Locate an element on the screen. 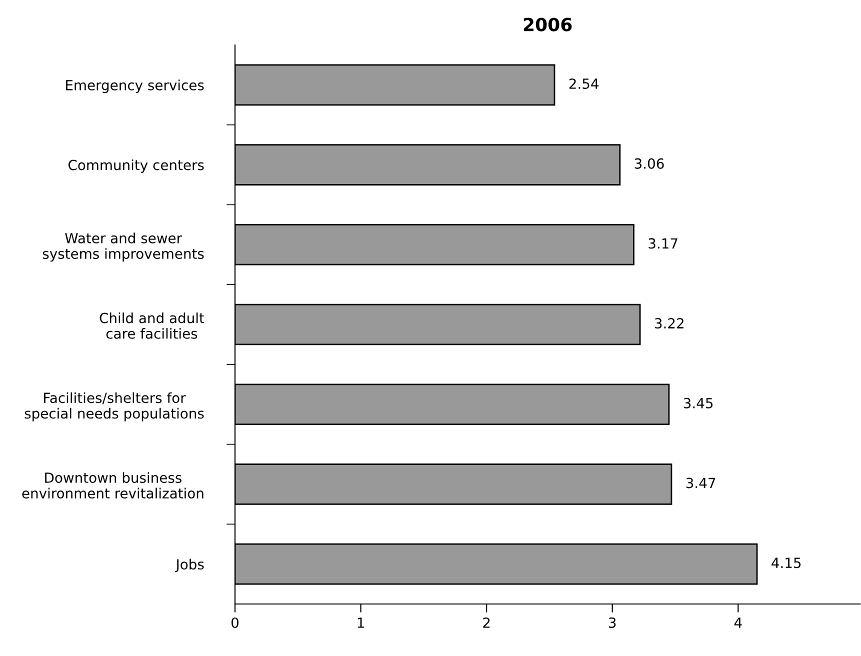  y-tick-label: Water and sewer systems improvements is located at coordinates (123, 247).